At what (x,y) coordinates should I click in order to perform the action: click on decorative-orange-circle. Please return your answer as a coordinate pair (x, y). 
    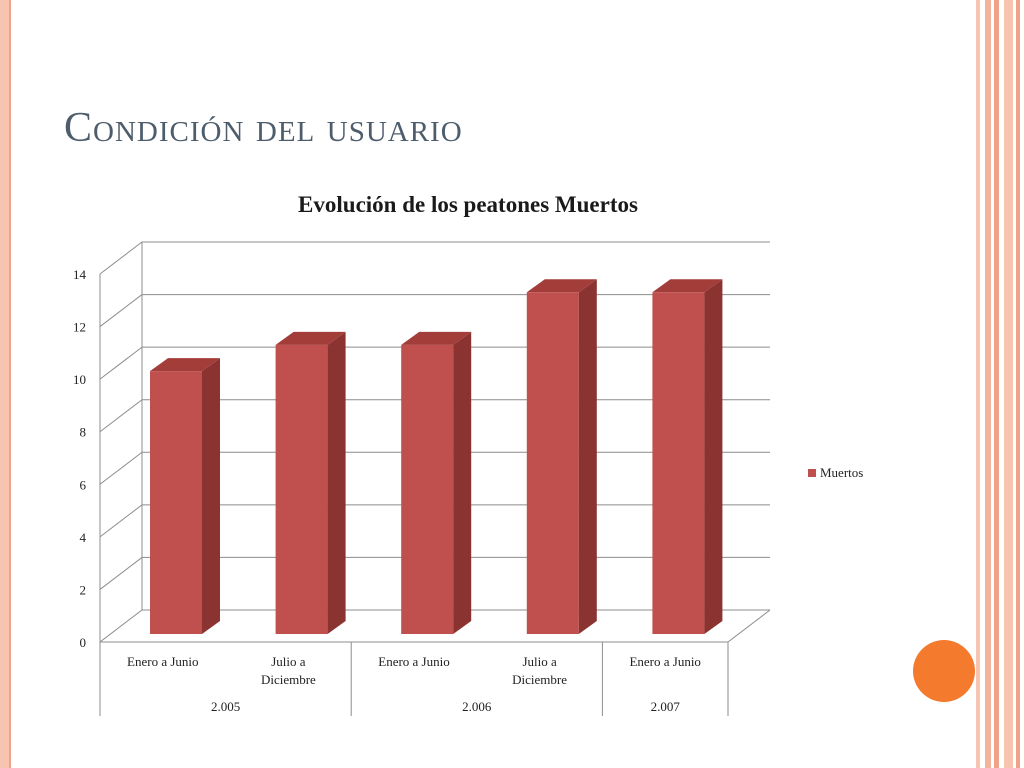
    Looking at the image, I should click on (944, 671).